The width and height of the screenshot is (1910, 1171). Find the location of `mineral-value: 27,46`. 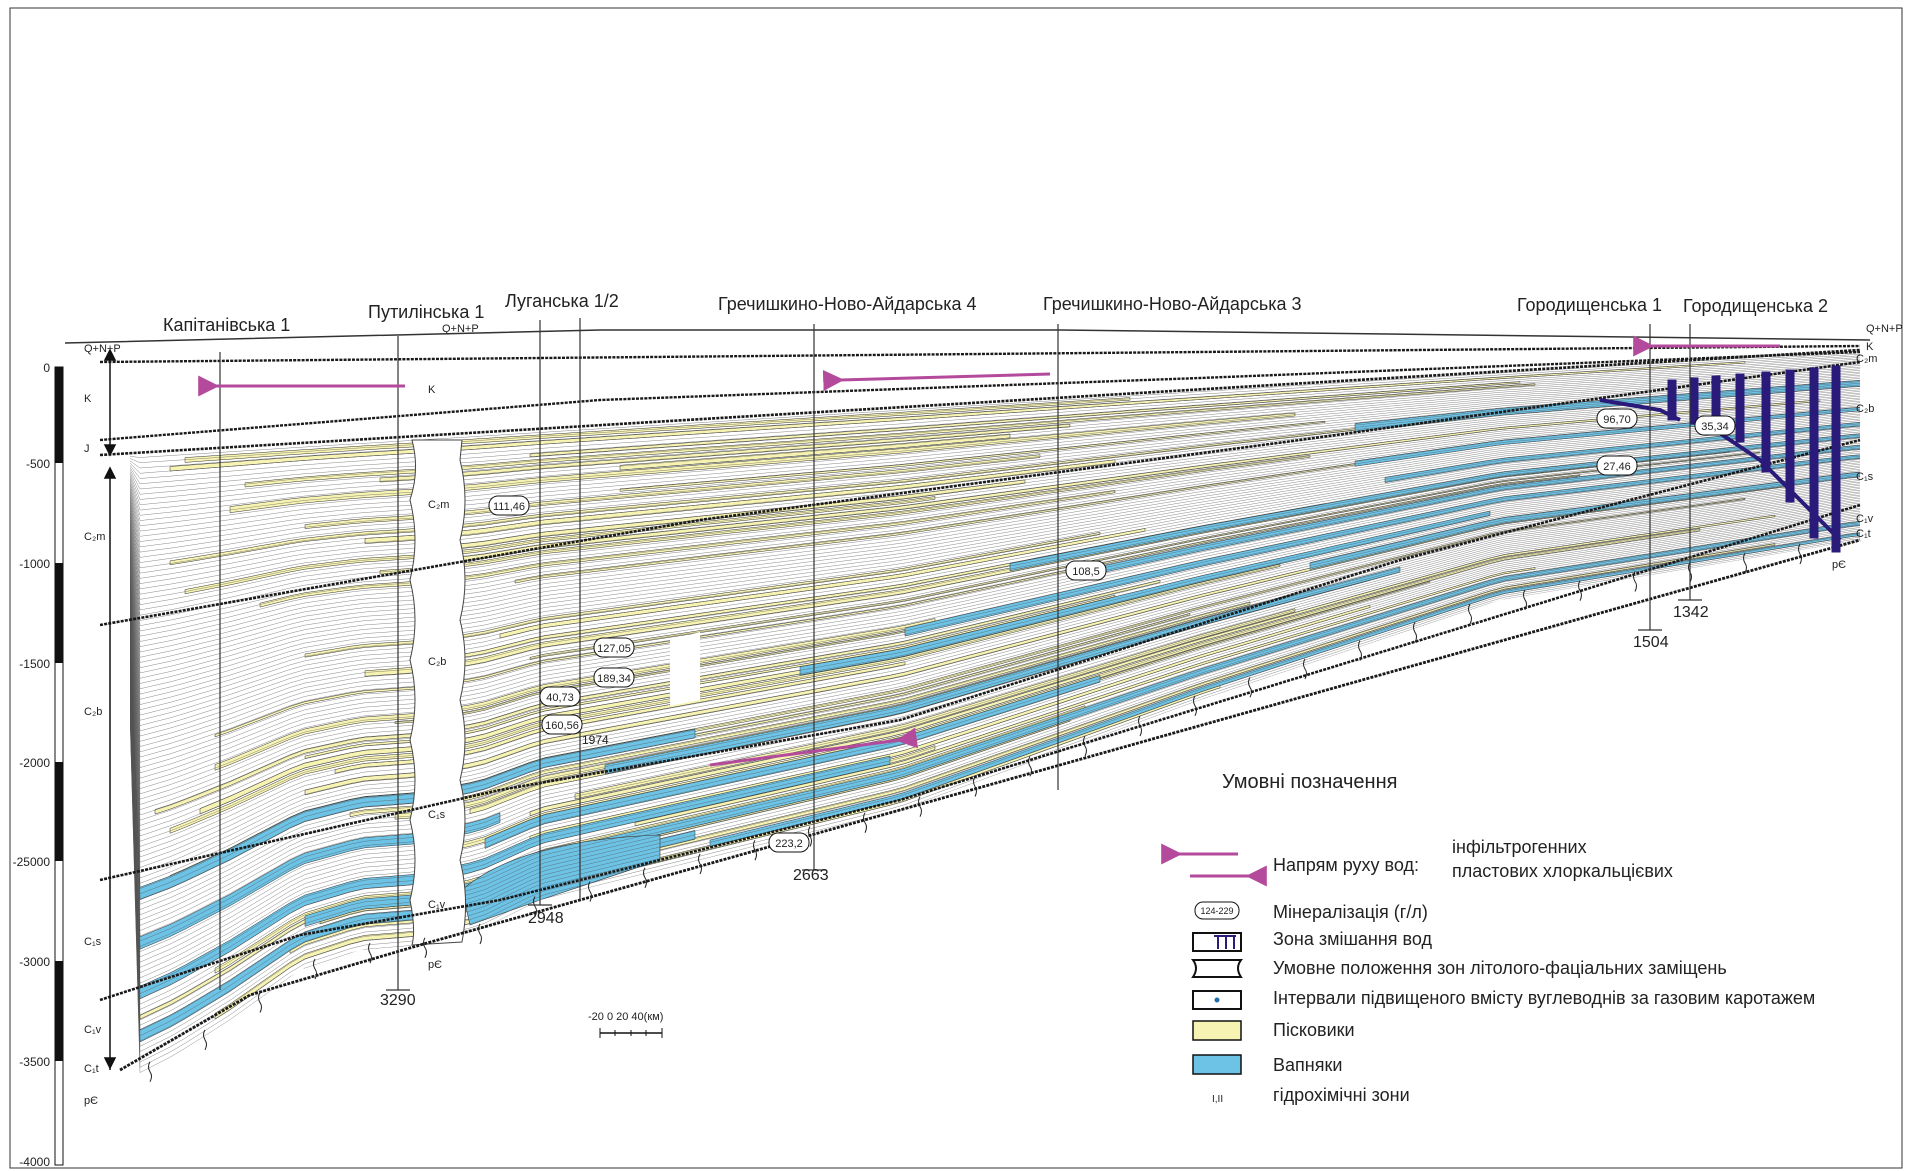

mineral-value: 27,46 is located at coordinates (1617, 467).